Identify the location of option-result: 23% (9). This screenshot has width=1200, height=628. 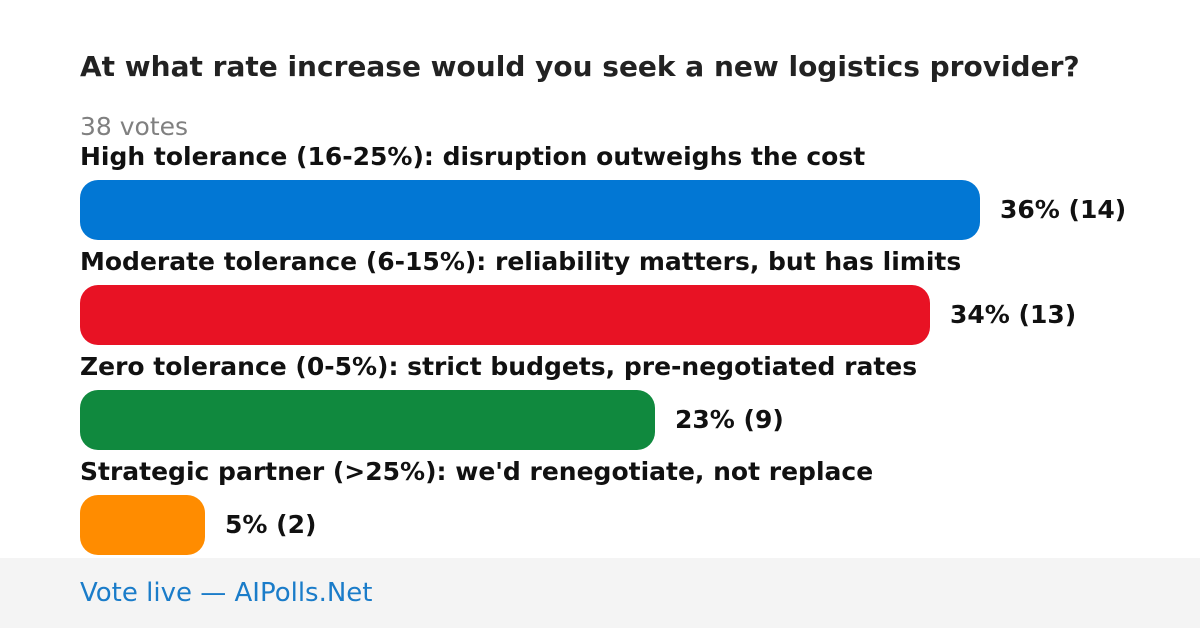
(729, 419).